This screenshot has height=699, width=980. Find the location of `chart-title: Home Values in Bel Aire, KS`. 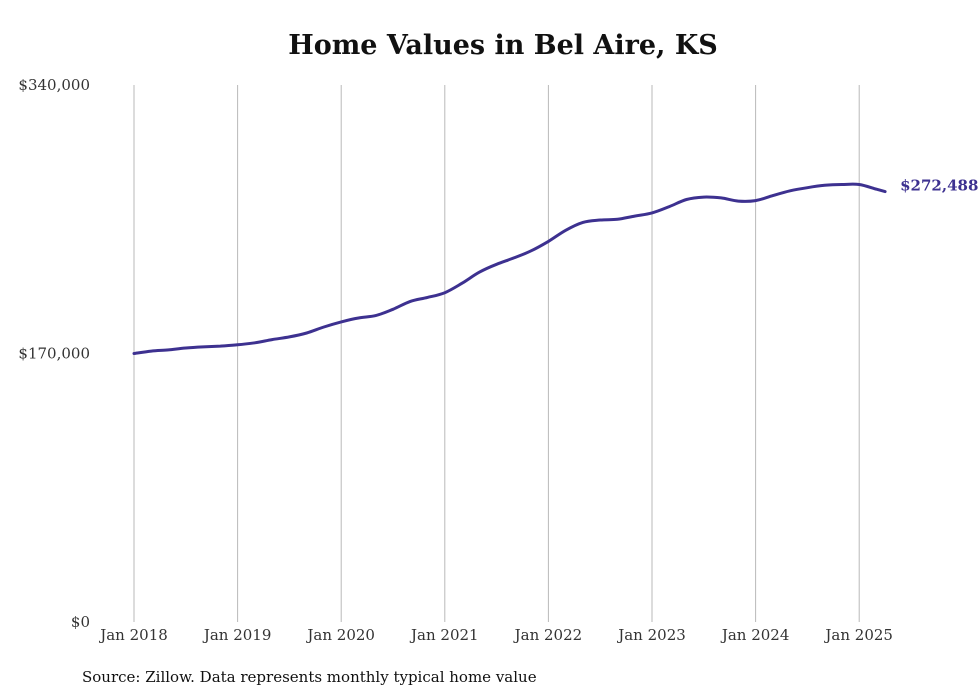

chart-title: Home Values in Bel Aire, KS is located at coordinates (503, 45).